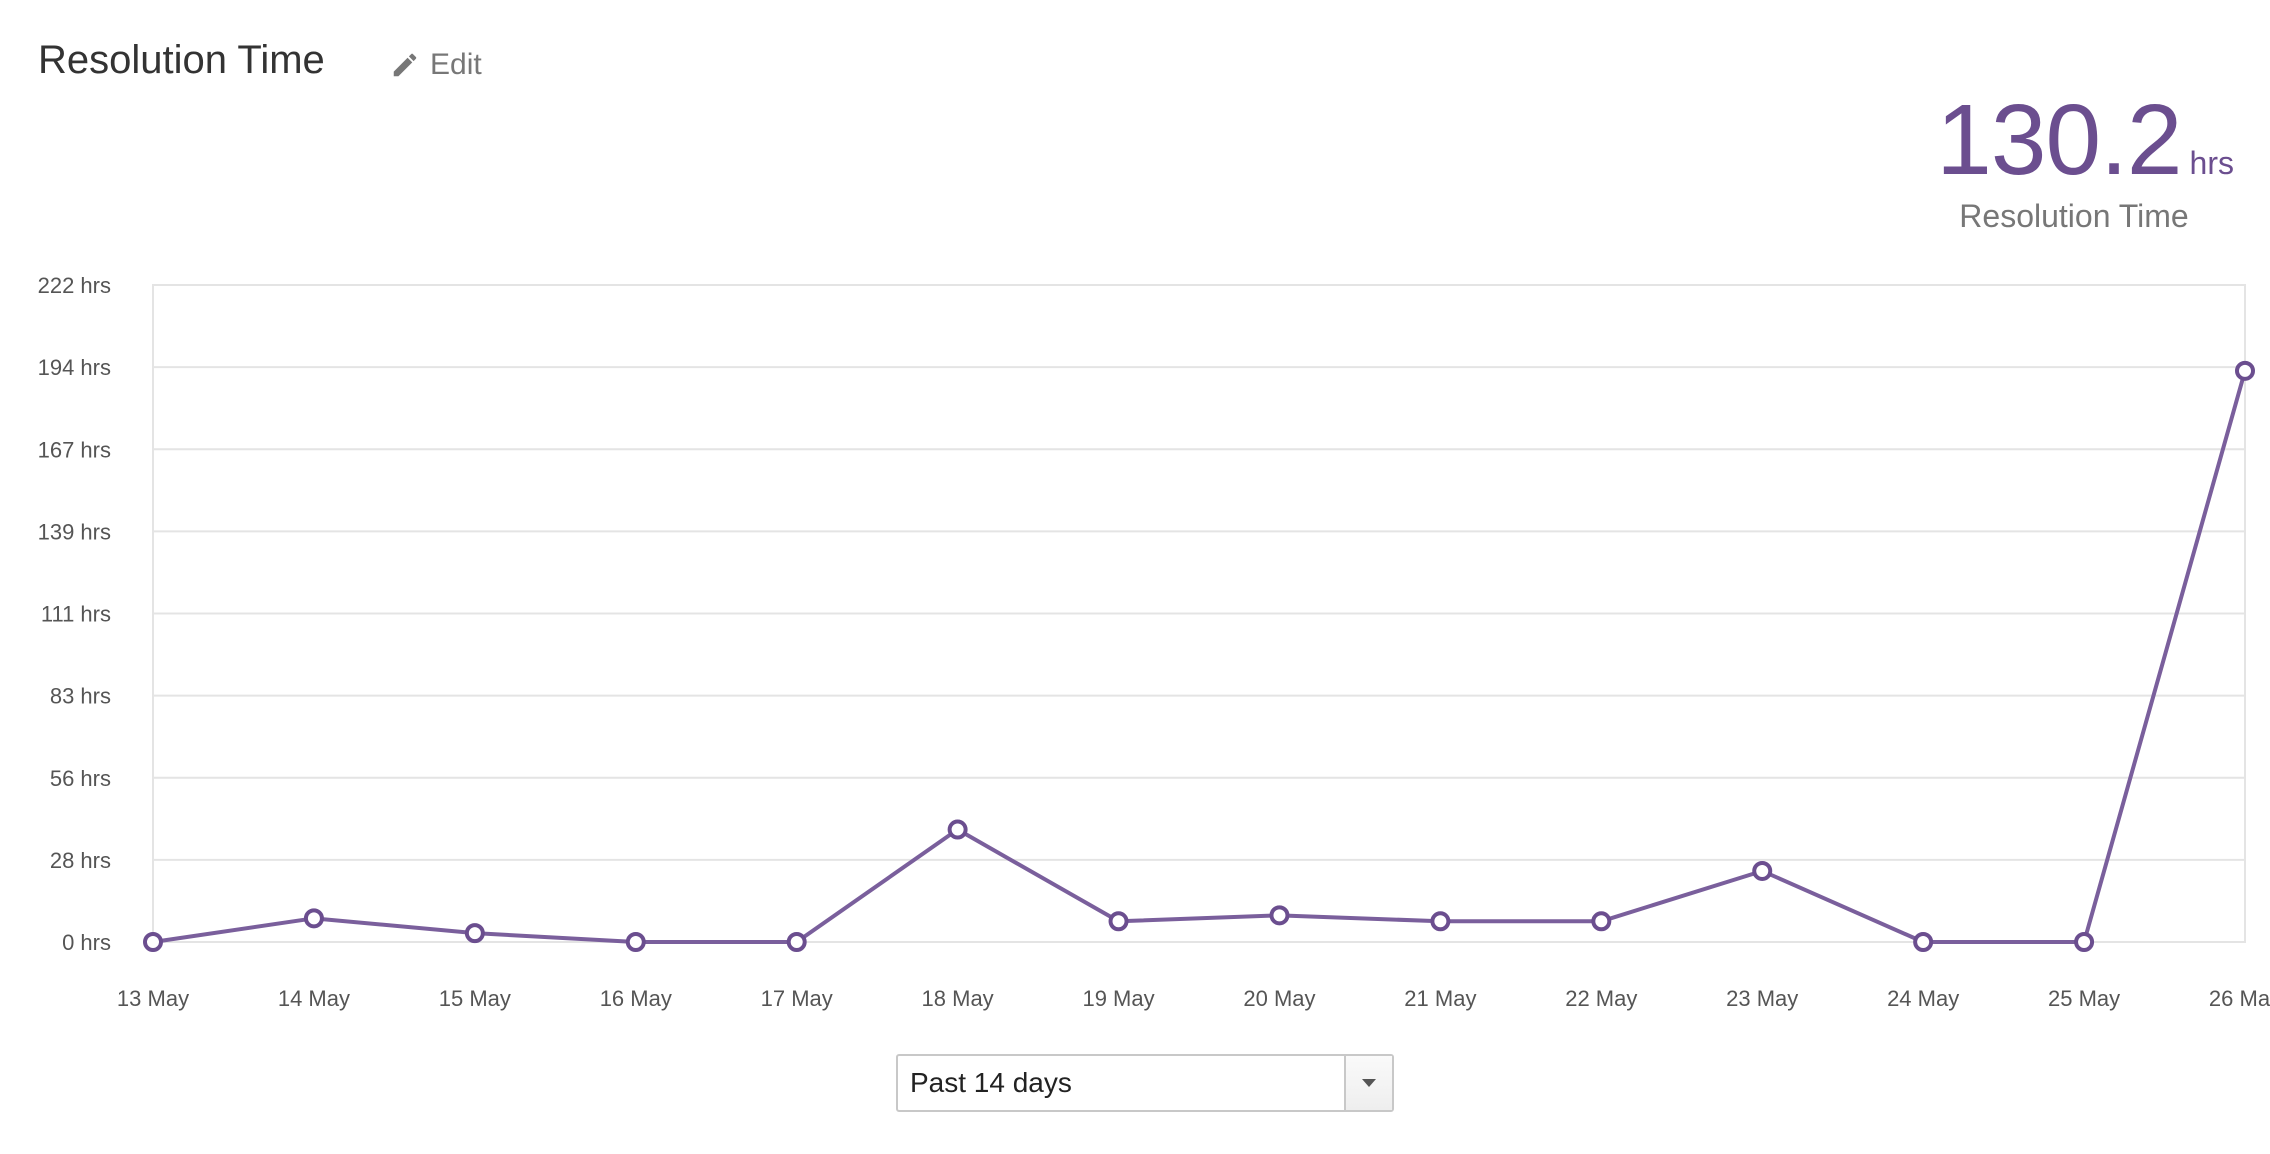  Describe the element at coordinates (80, 860) in the screenshot. I see `y-tick-label: 28 hrs` at that location.